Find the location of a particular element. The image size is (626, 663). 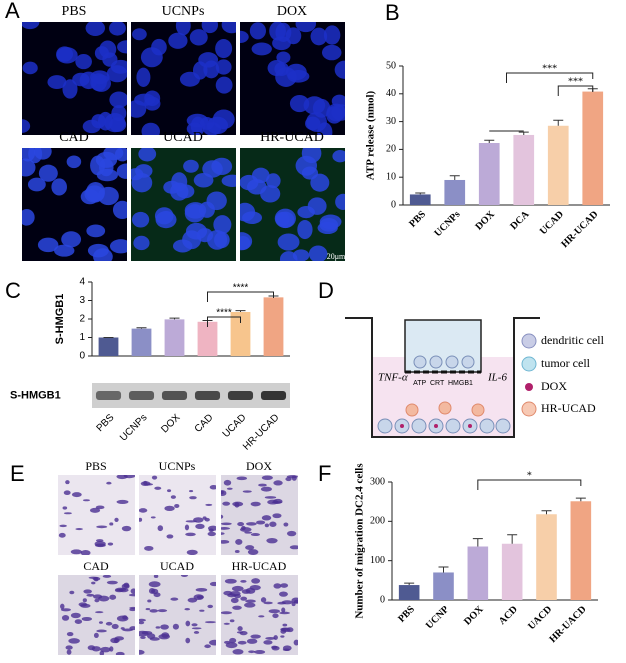

well is located at coordinates (442, 377).